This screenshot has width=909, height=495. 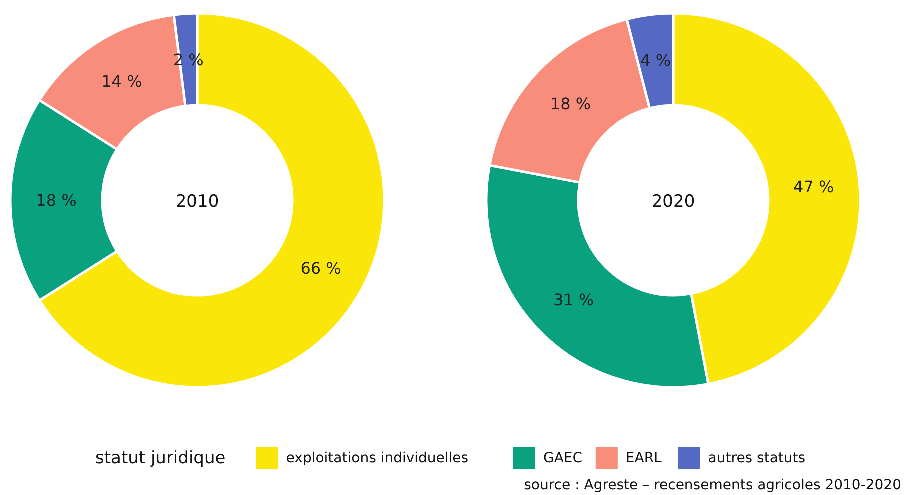 What do you see at coordinates (563, 458) in the screenshot?
I see `legend-label: GAEC` at bounding box center [563, 458].